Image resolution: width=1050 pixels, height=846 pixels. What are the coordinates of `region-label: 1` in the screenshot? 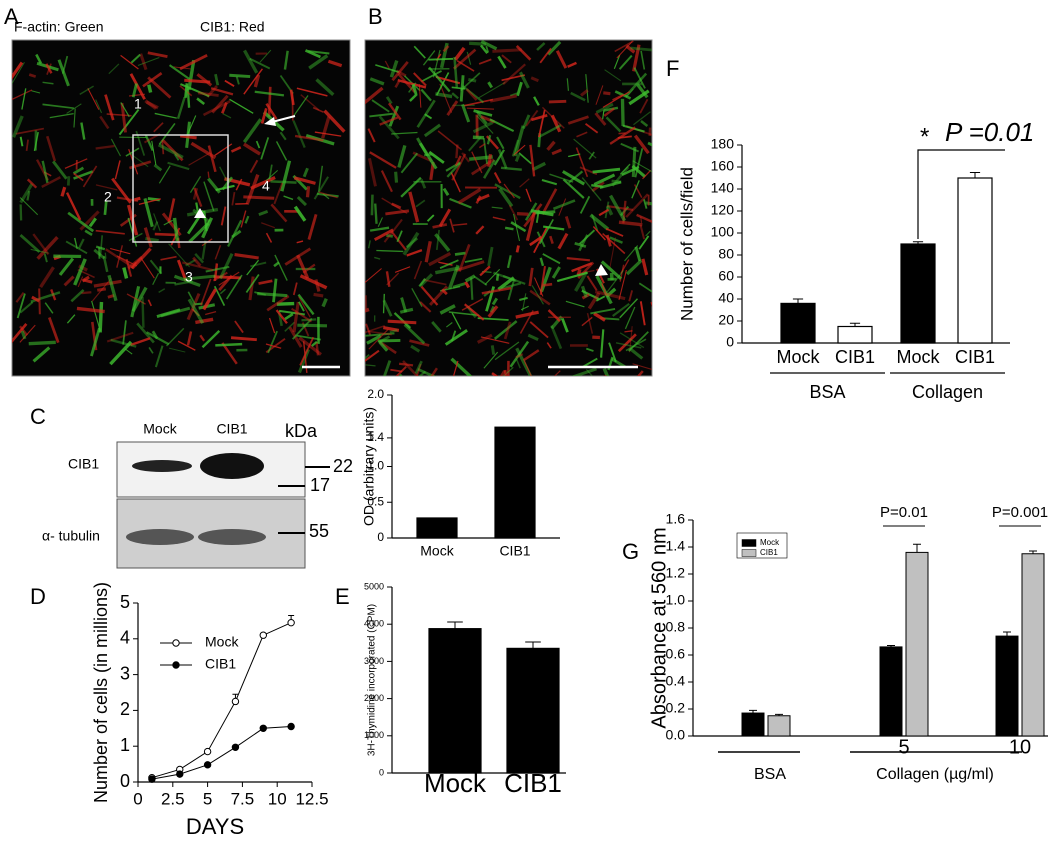 It's located at (138, 104).